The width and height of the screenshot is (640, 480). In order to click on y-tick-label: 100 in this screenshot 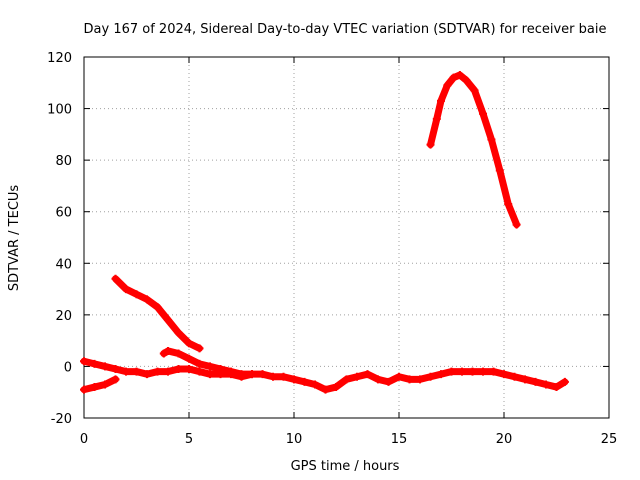, I will do `click(59, 110)`.